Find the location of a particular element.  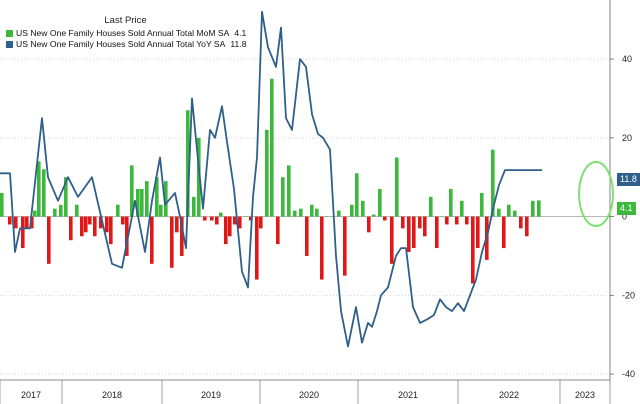

legend-swatch-yoy is located at coordinates (9, 44).